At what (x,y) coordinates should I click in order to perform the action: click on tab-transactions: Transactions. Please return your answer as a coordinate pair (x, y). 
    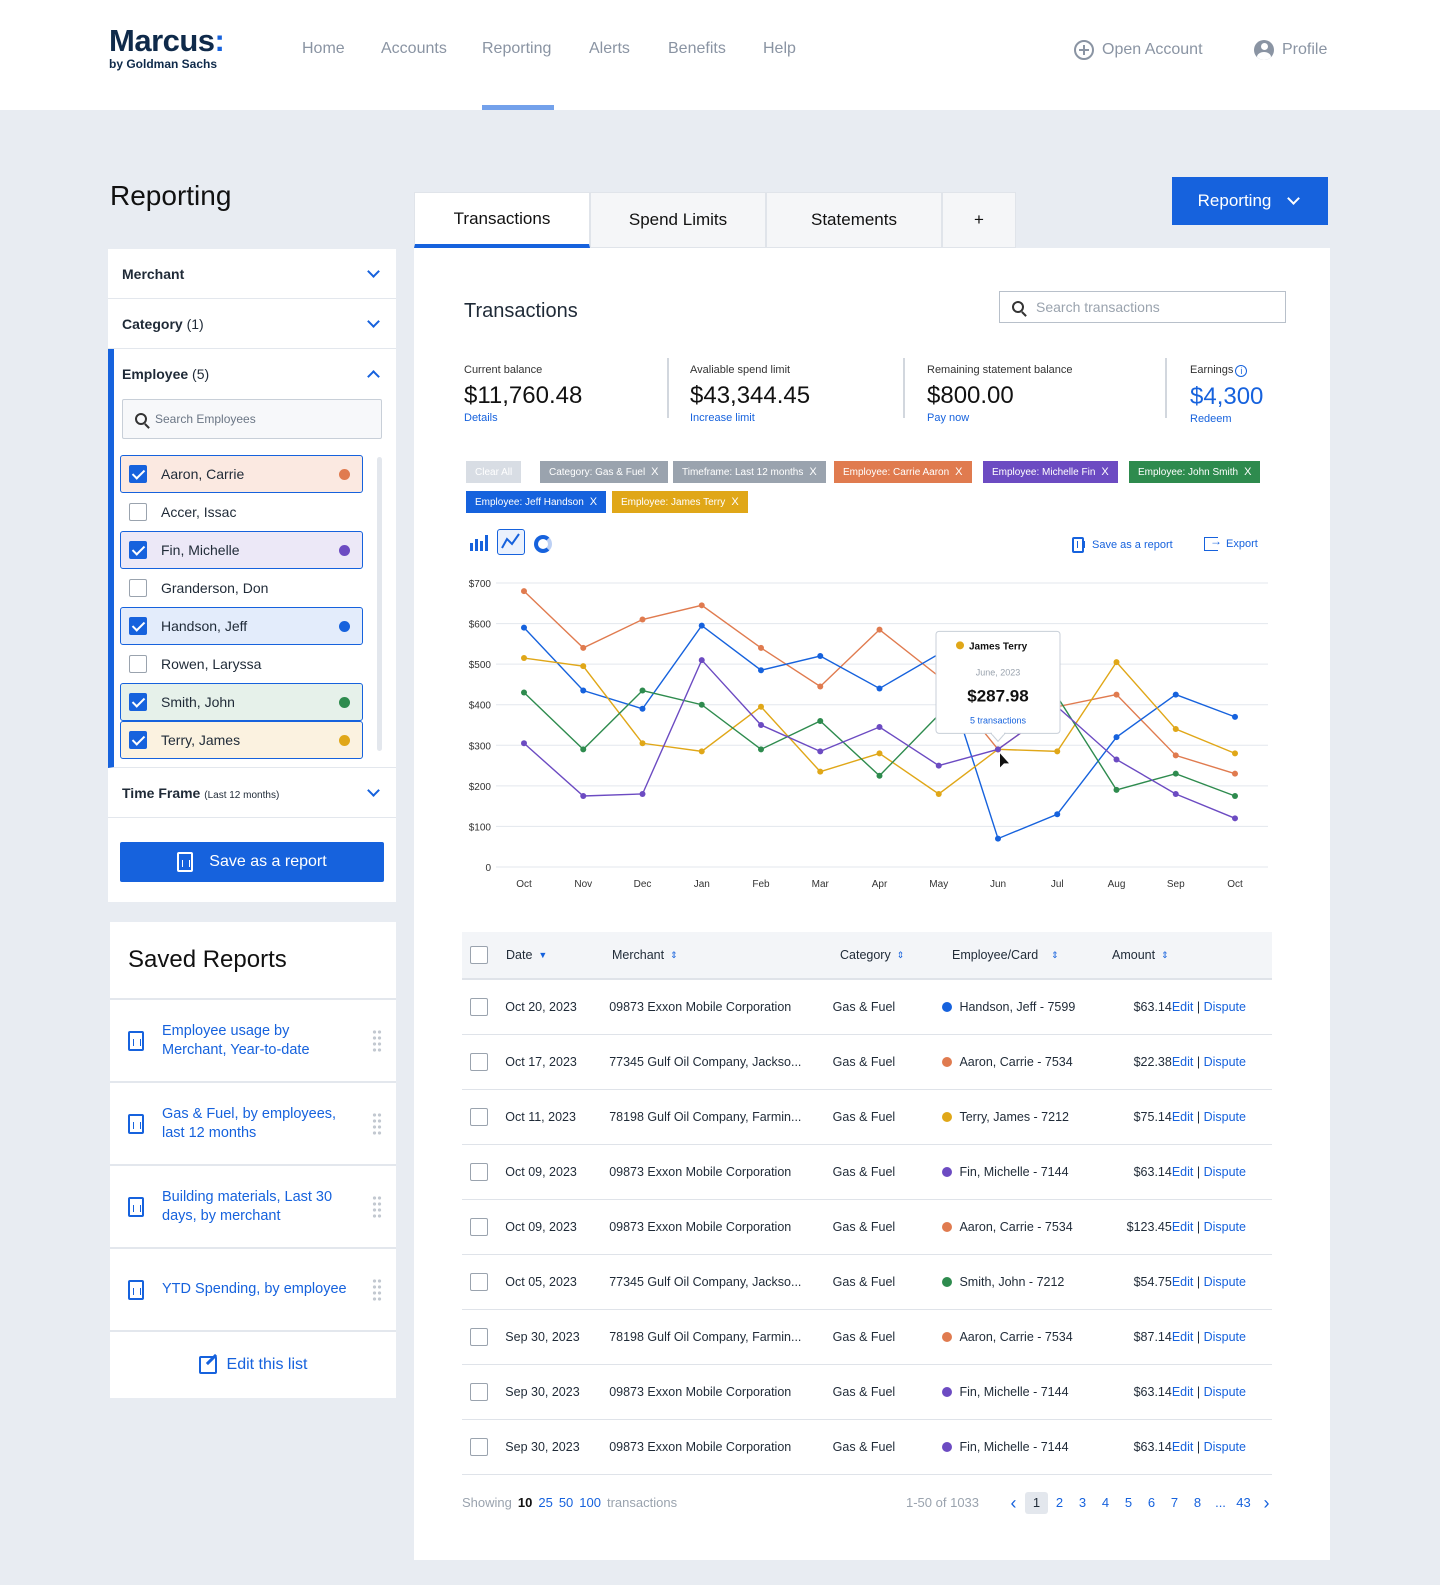
    Looking at the image, I should click on (502, 220).